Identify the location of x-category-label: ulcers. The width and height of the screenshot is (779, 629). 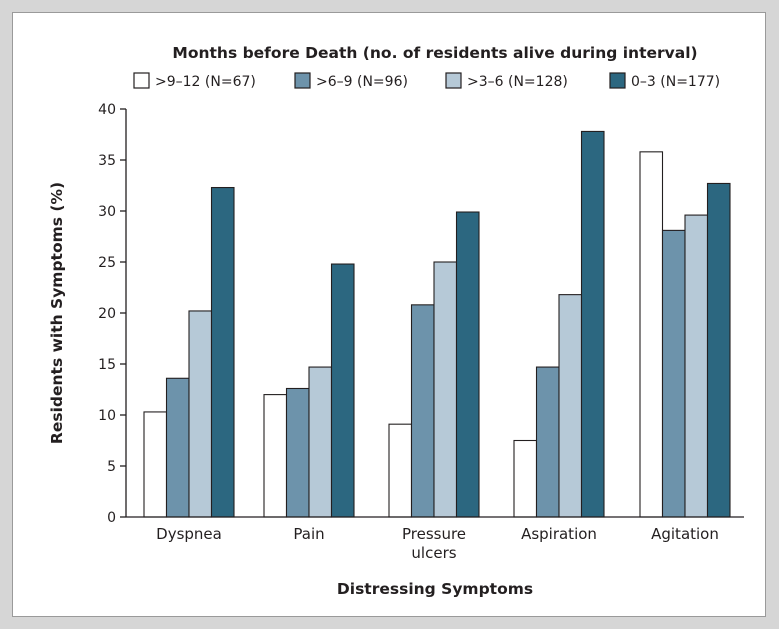
(433, 553).